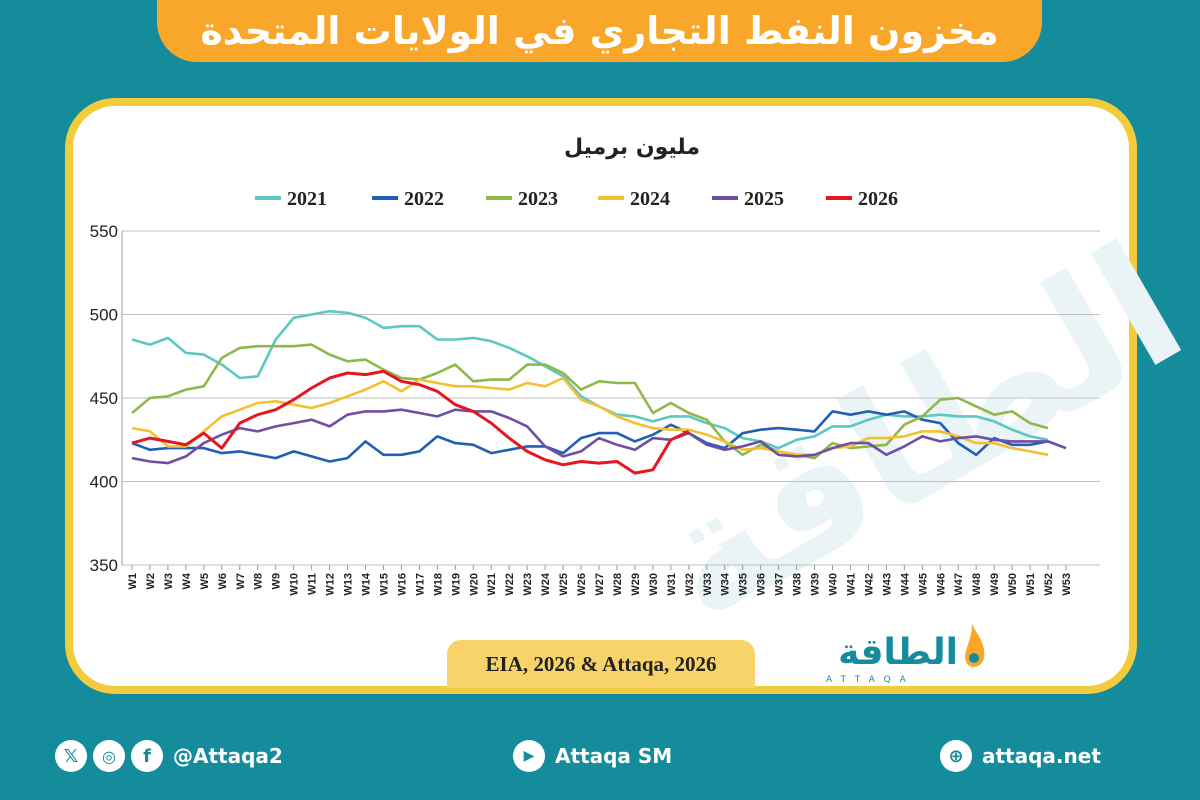 The image size is (1200, 800). Describe the element at coordinates (636, 584) in the screenshot. I see `x-tick-label: W29` at that location.